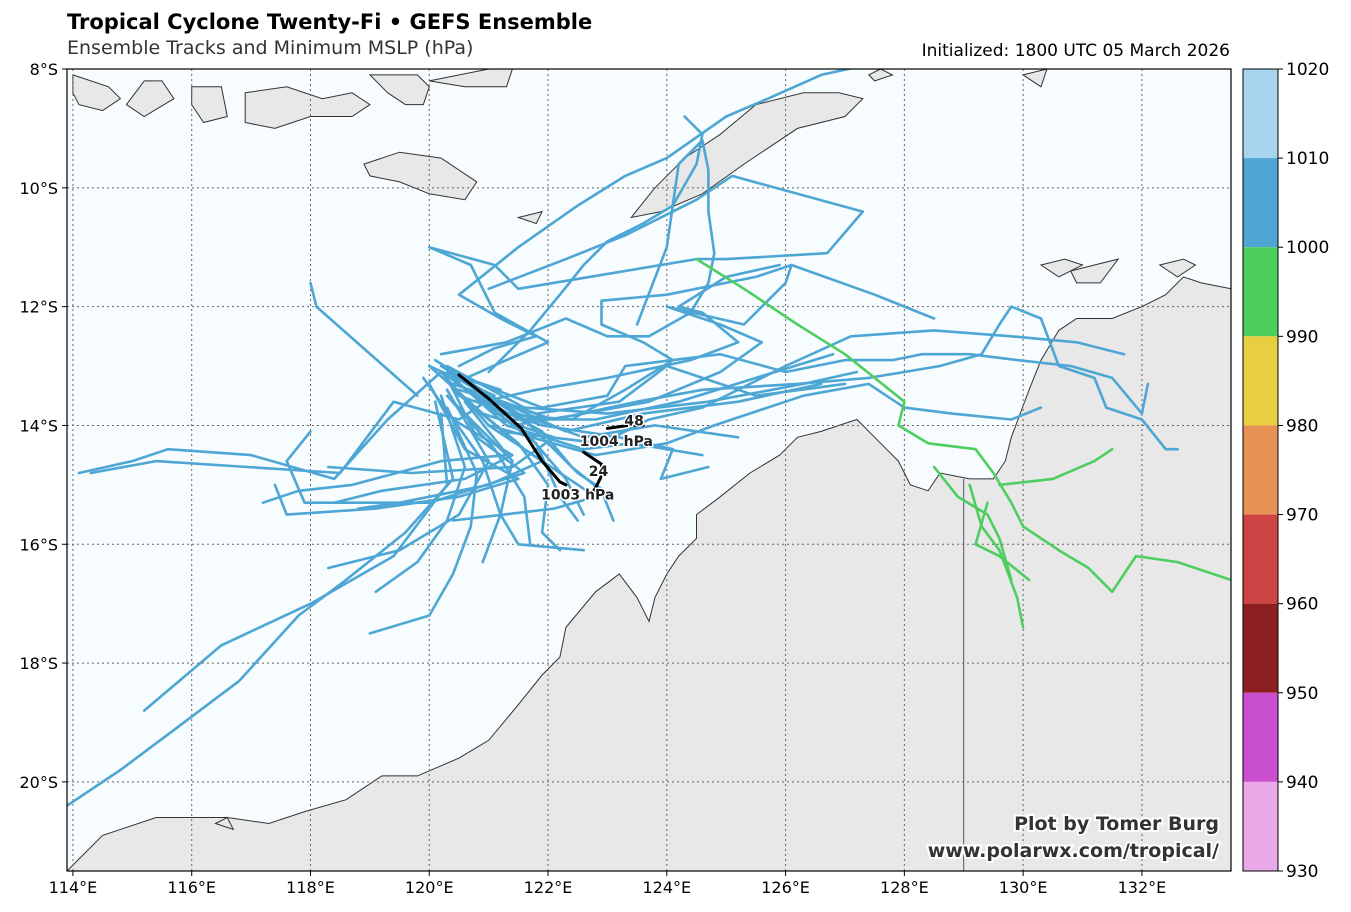  I want to click on track-label: 48, so click(633, 421).